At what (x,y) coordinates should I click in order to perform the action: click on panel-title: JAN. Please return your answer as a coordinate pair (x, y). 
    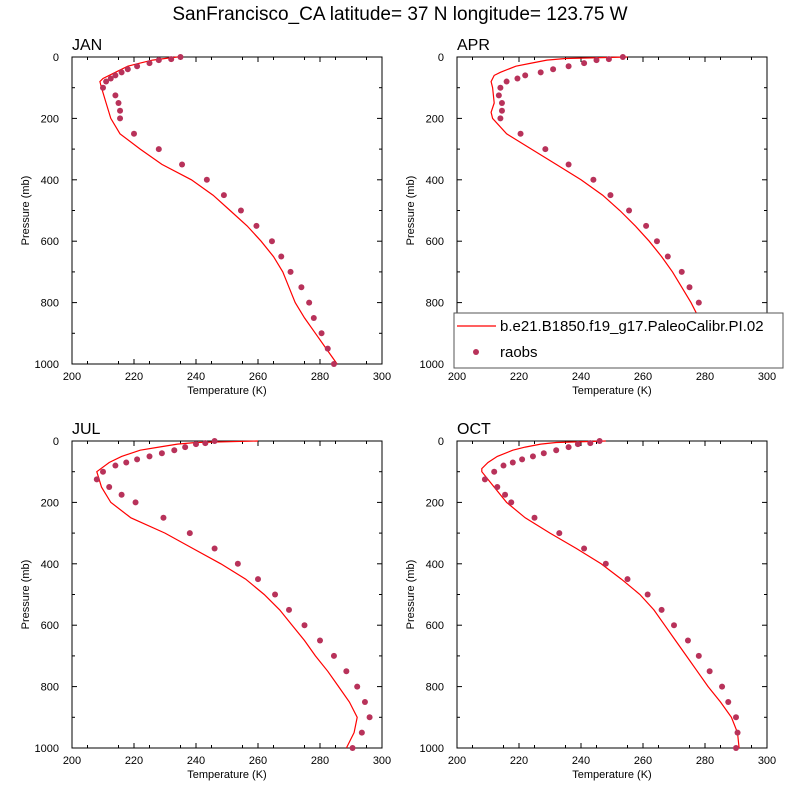
    Looking at the image, I should click on (87, 45).